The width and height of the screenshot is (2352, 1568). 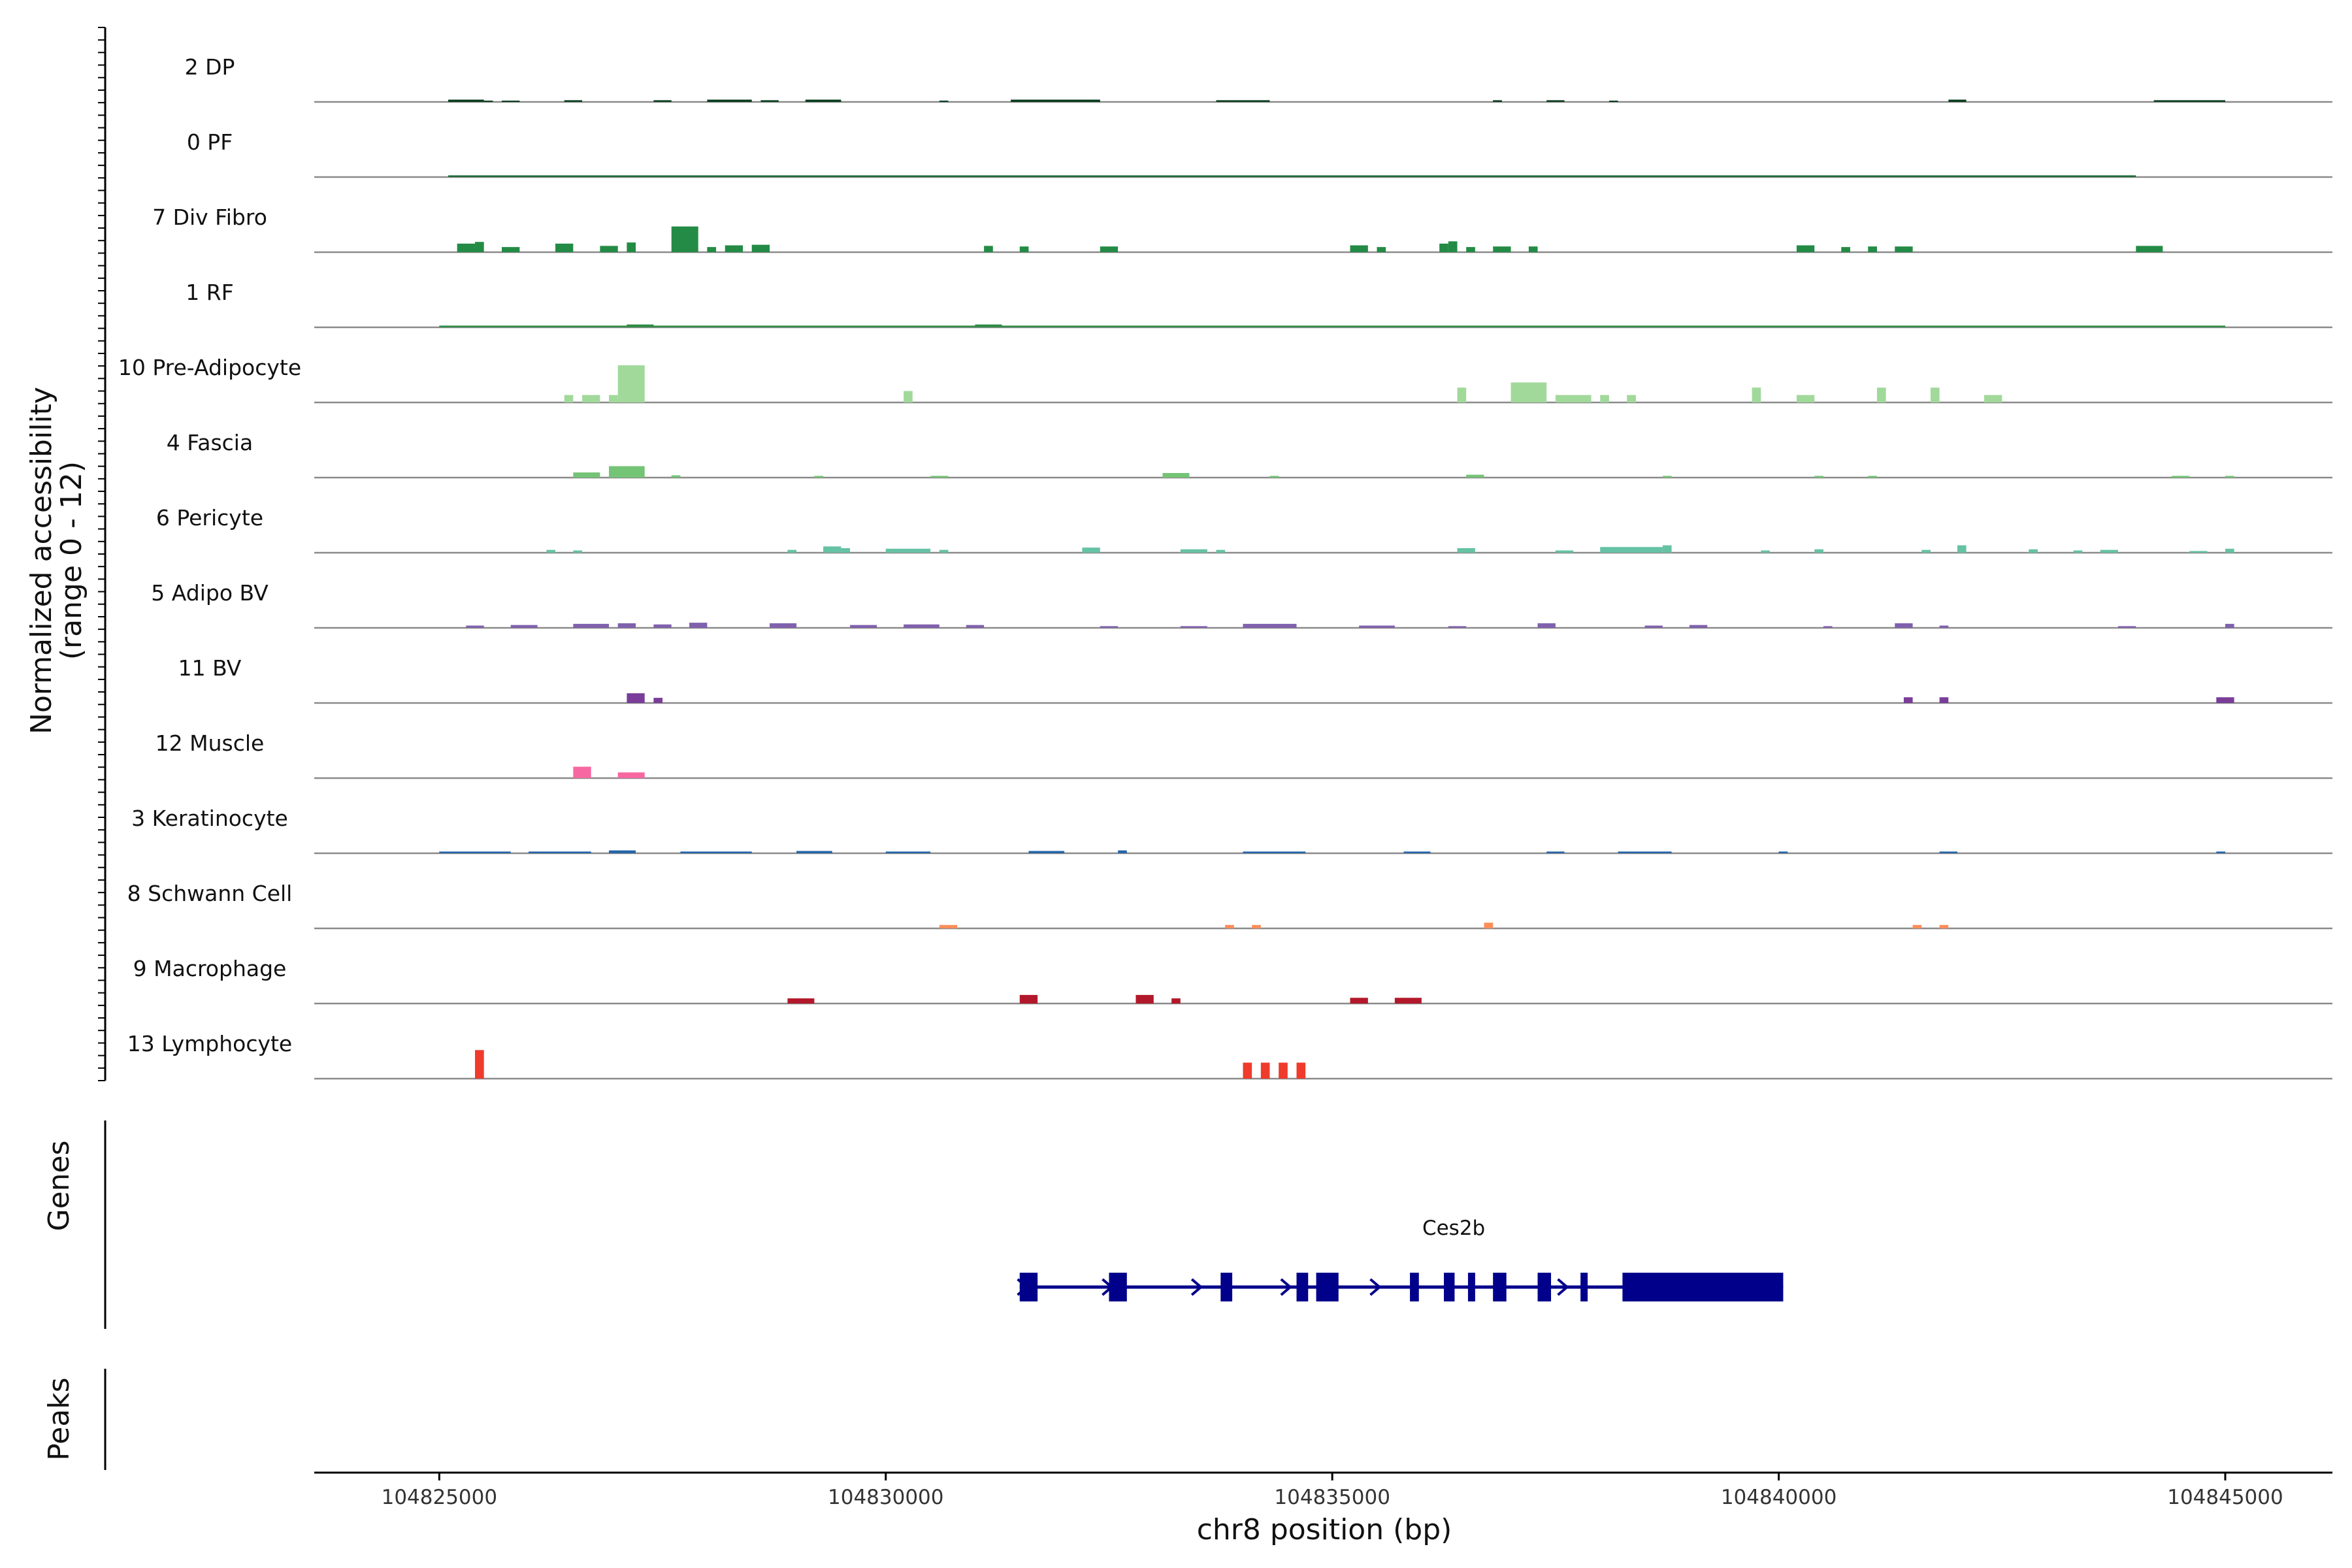 What do you see at coordinates (1229, 905) in the screenshot?
I see `track-8-schwann-cell: 8 Schwann Cell` at bounding box center [1229, 905].